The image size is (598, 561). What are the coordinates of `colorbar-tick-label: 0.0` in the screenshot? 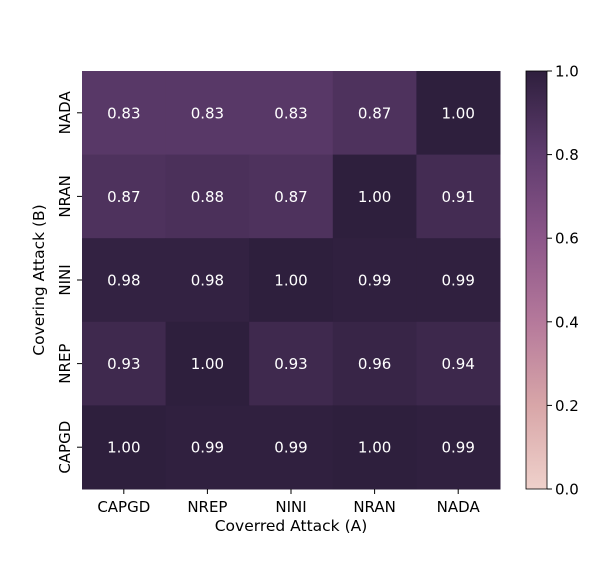 It's located at (567, 490).